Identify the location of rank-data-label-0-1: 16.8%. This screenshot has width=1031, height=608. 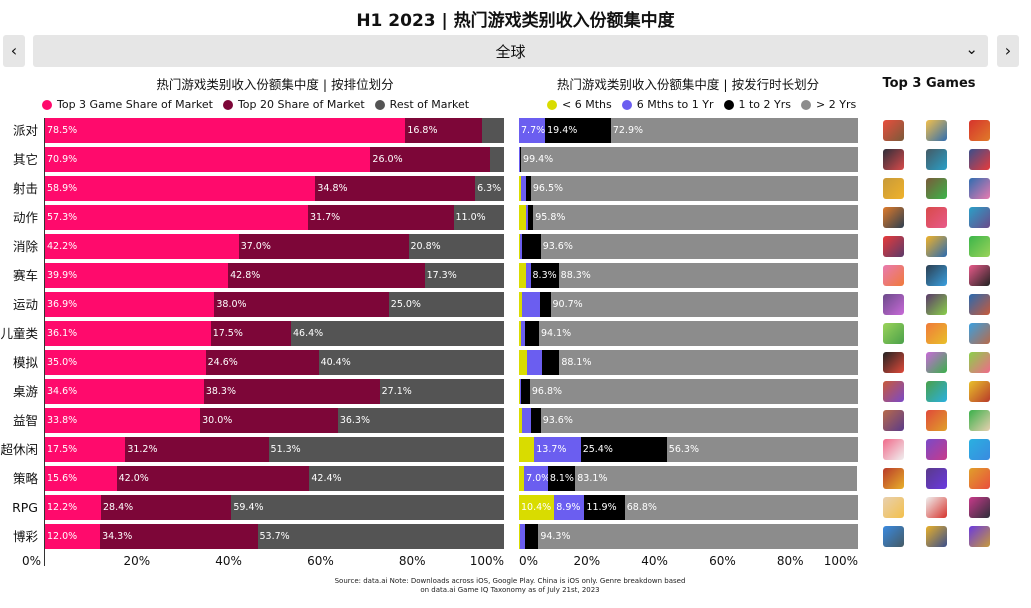
(422, 130).